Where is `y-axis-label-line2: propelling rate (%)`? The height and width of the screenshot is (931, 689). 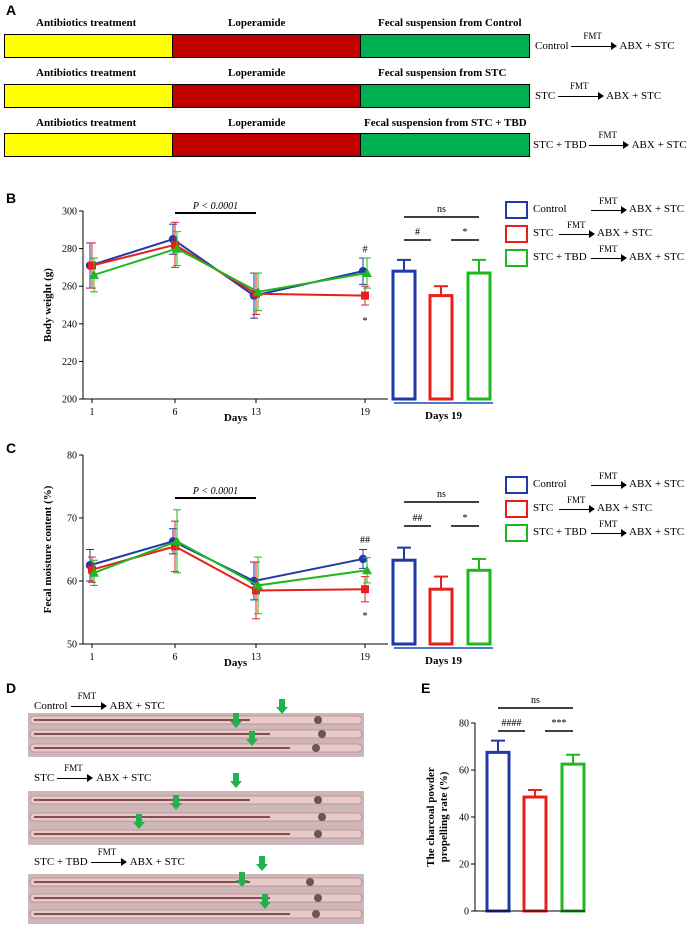 y-axis-label-line2: propelling rate (%) is located at coordinates (444, 816).